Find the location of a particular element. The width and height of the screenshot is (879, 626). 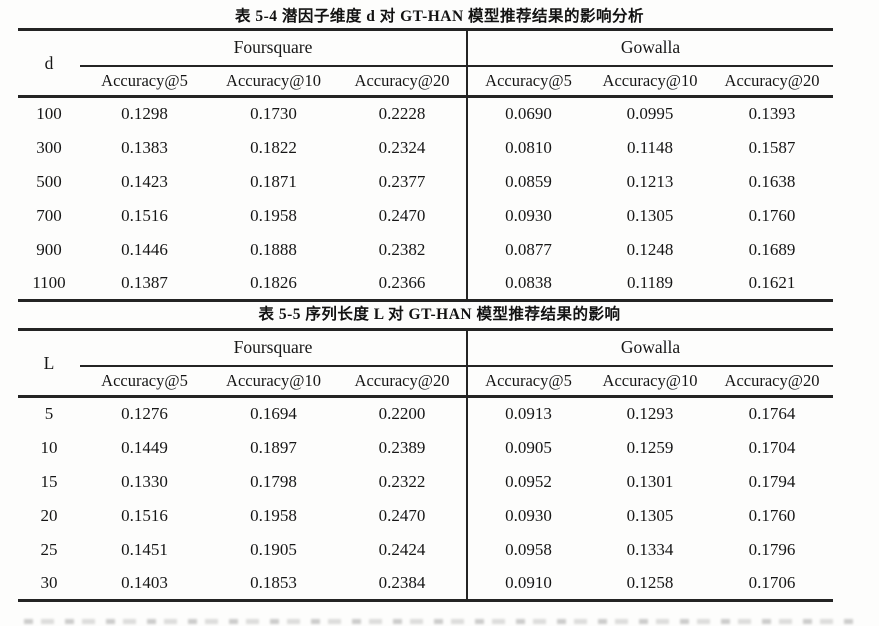

metric-value-cell: 0.2377 is located at coordinates (402, 181).